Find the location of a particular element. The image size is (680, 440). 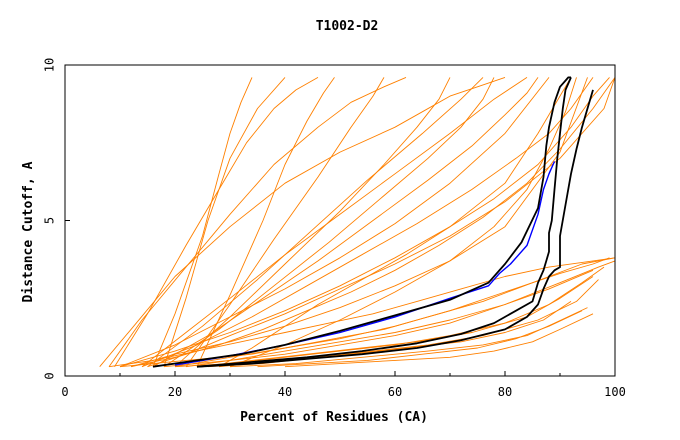

y-tick-label: 10 is located at coordinates (50, 65).